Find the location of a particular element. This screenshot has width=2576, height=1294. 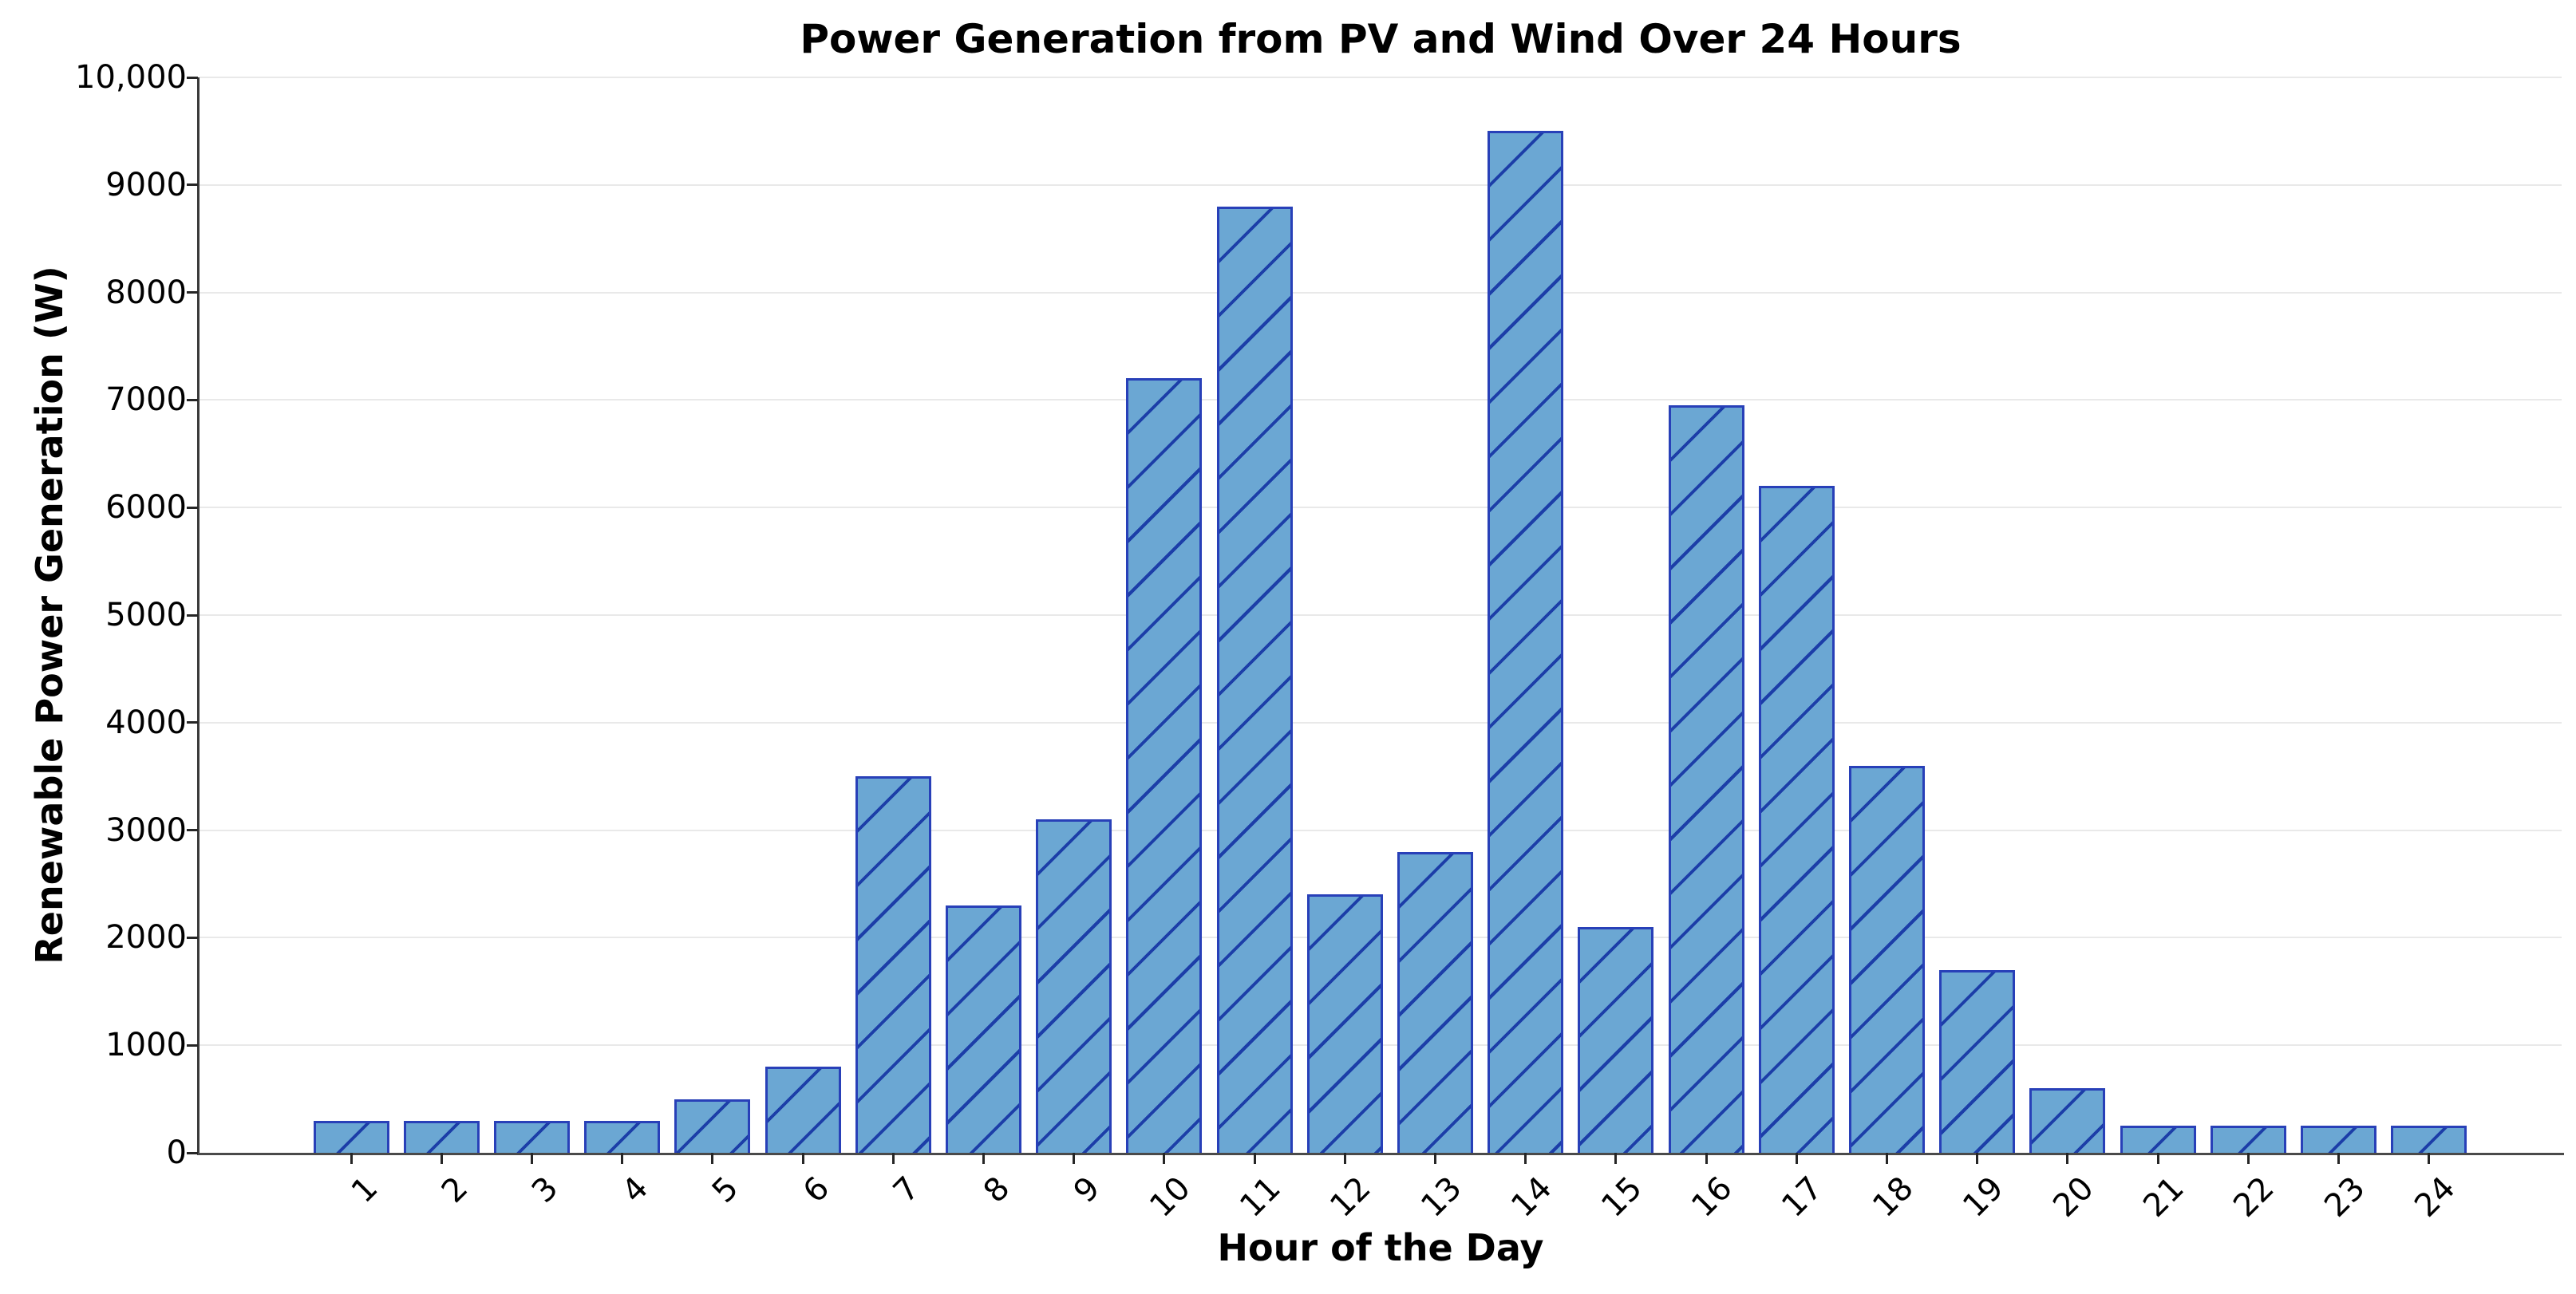

x-tick-label-20: 20 is located at coordinates (2073, 1197).